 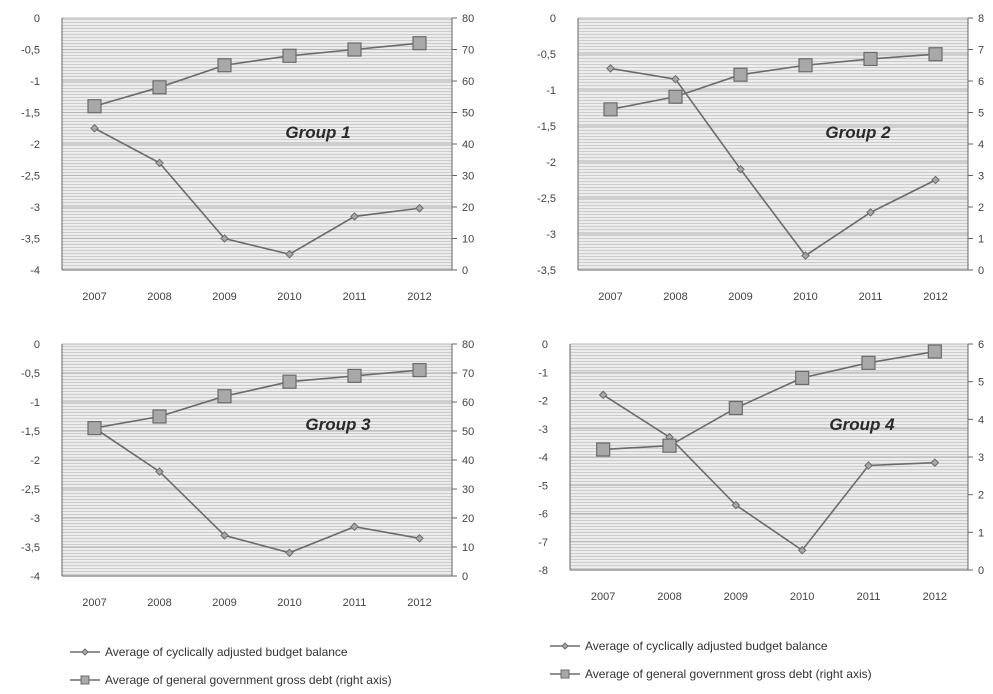 I want to click on y-right-tick-label: 4, so click(x=981, y=145).